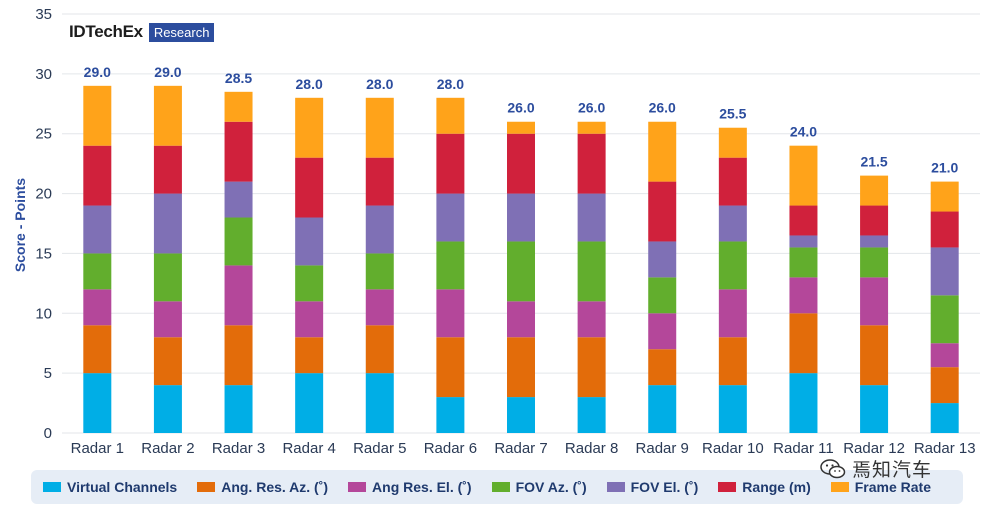 Image resolution: width=993 pixels, height=513 pixels. I want to click on y-tick-label: 10, so click(43, 313).